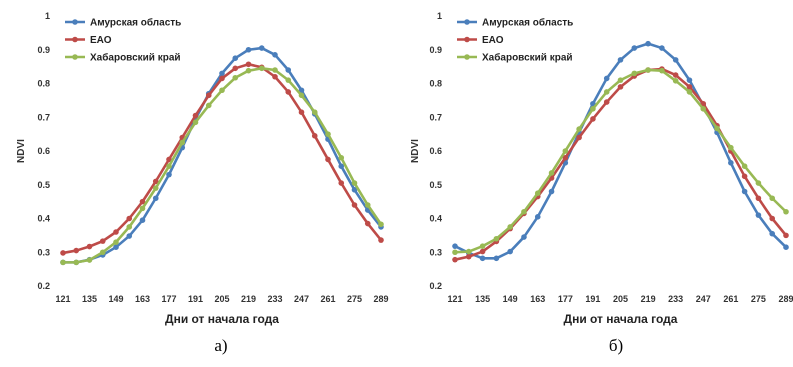  What do you see at coordinates (142, 299) in the screenshot?
I see `x-tick-label: 163` at bounding box center [142, 299].